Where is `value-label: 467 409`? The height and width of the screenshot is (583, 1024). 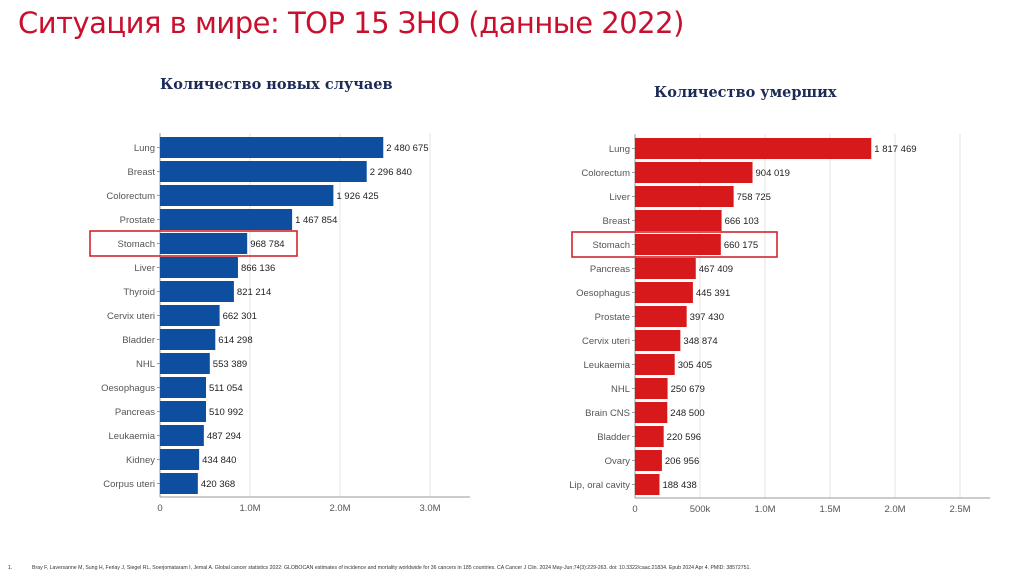
value-label: 467 409 is located at coordinates (716, 269).